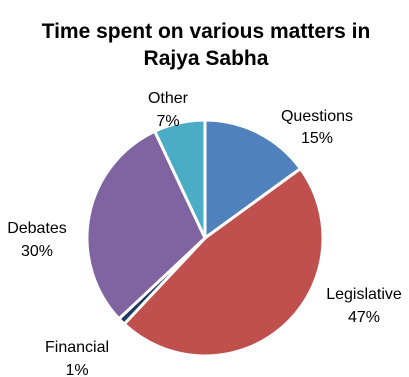 This screenshot has height=377, width=409. What do you see at coordinates (317, 138) in the screenshot?
I see `slice-value-questions: 15%` at bounding box center [317, 138].